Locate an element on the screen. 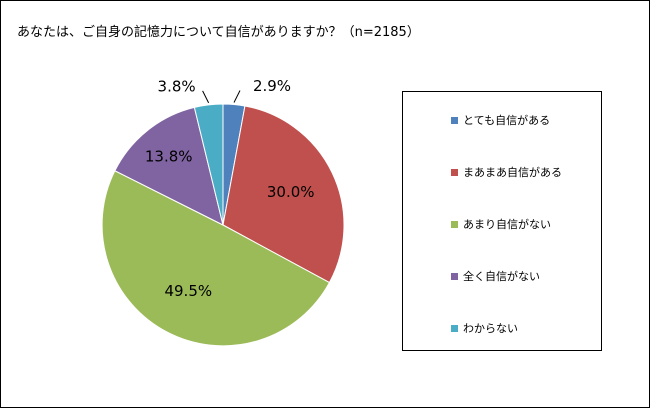  leader-lines is located at coordinates (221, 97).